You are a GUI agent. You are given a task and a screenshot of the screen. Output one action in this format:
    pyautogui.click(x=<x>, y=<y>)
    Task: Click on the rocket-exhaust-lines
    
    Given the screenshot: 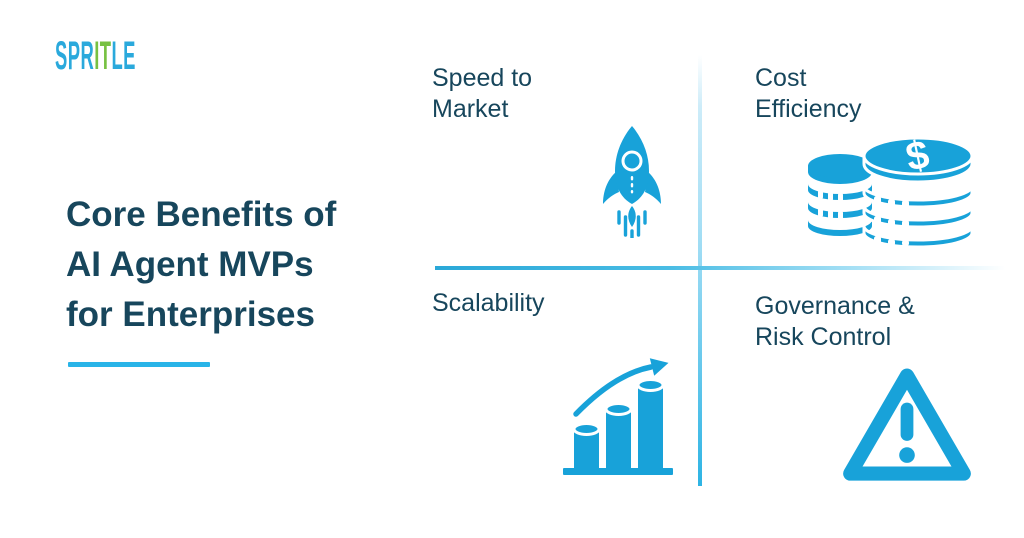 What is the action you would take?
    pyautogui.click(x=632, y=224)
    